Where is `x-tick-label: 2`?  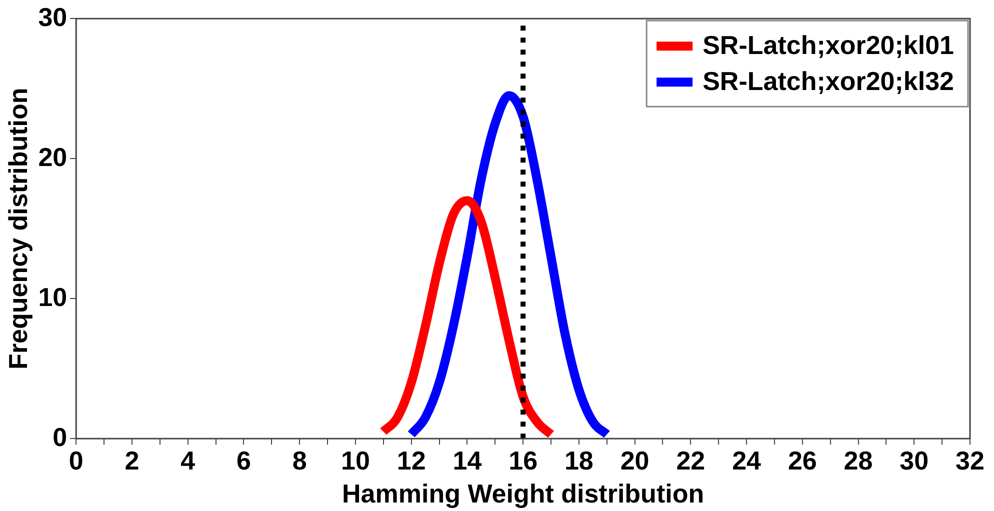 x-tick-label: 2 is located at coordinates (132, 460).